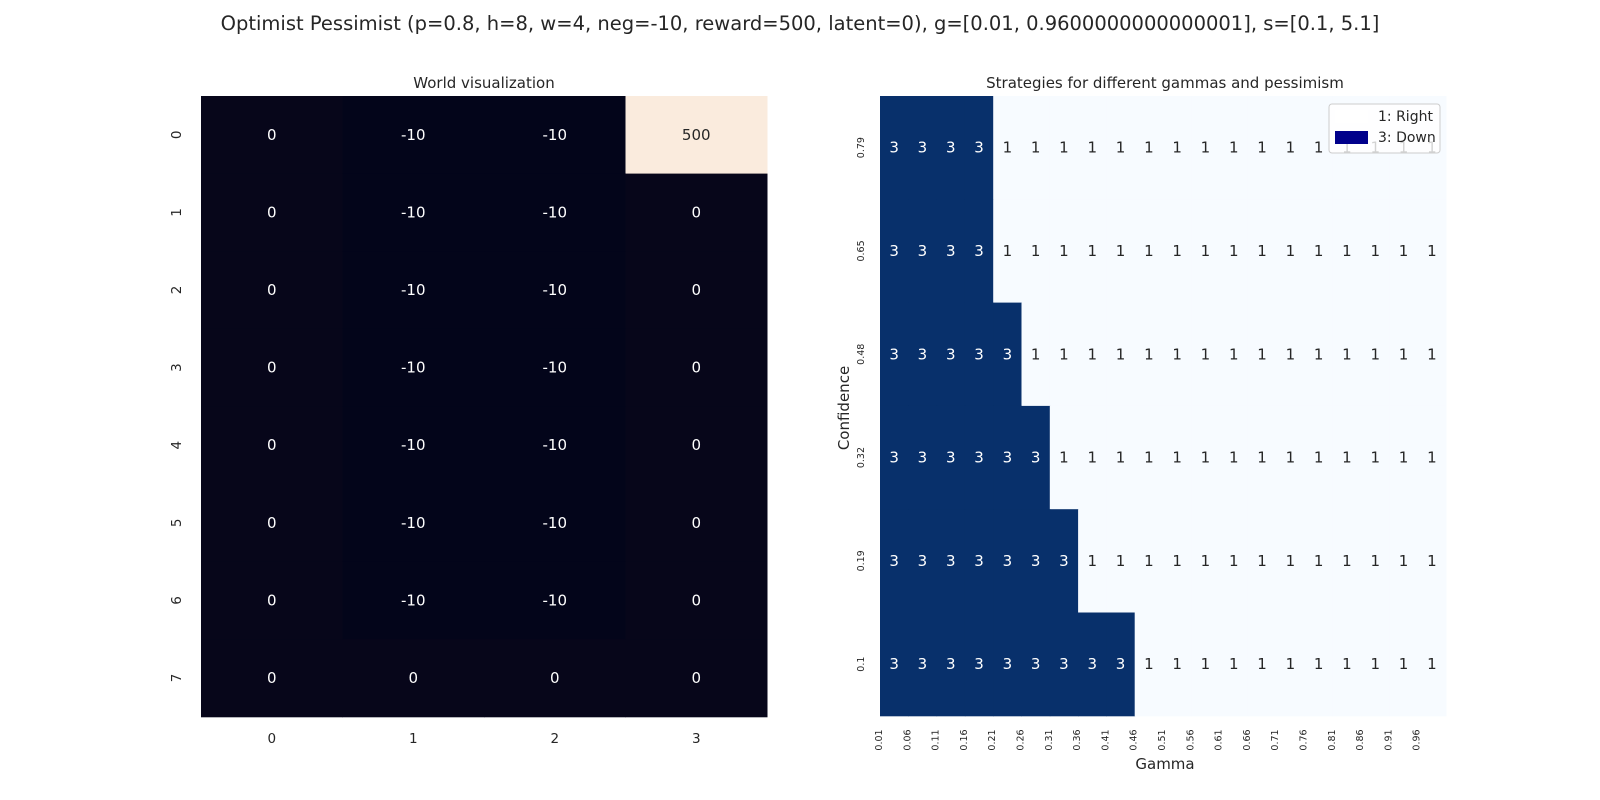 The image size is (1600, 800). Describe the element at coordinates (1049, 739) in the screenshot. I see `strategies-x-tick: 0.31` at that location.